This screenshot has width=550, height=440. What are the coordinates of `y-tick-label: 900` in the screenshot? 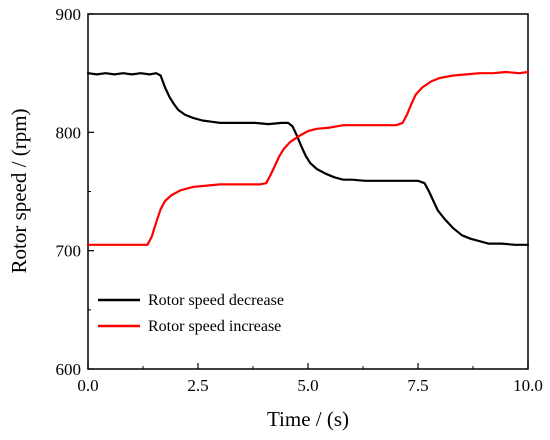 It's located at (69, 14).